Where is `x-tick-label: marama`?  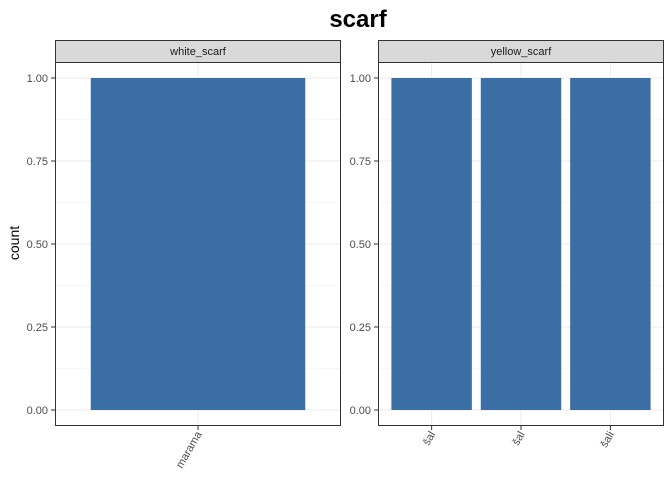 x-tick-label: marama is located at coordinates (189, 450).